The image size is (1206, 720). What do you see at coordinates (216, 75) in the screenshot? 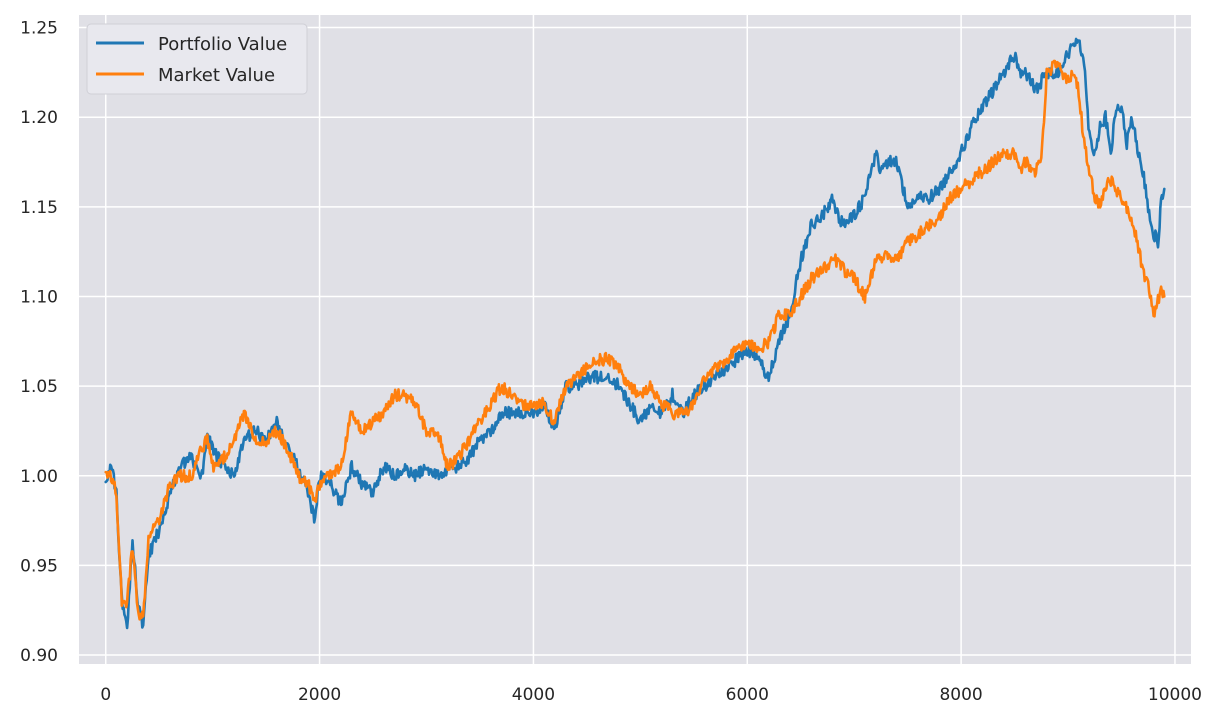
I see `legend-label: Market Value` at bounding box center [216, 75].